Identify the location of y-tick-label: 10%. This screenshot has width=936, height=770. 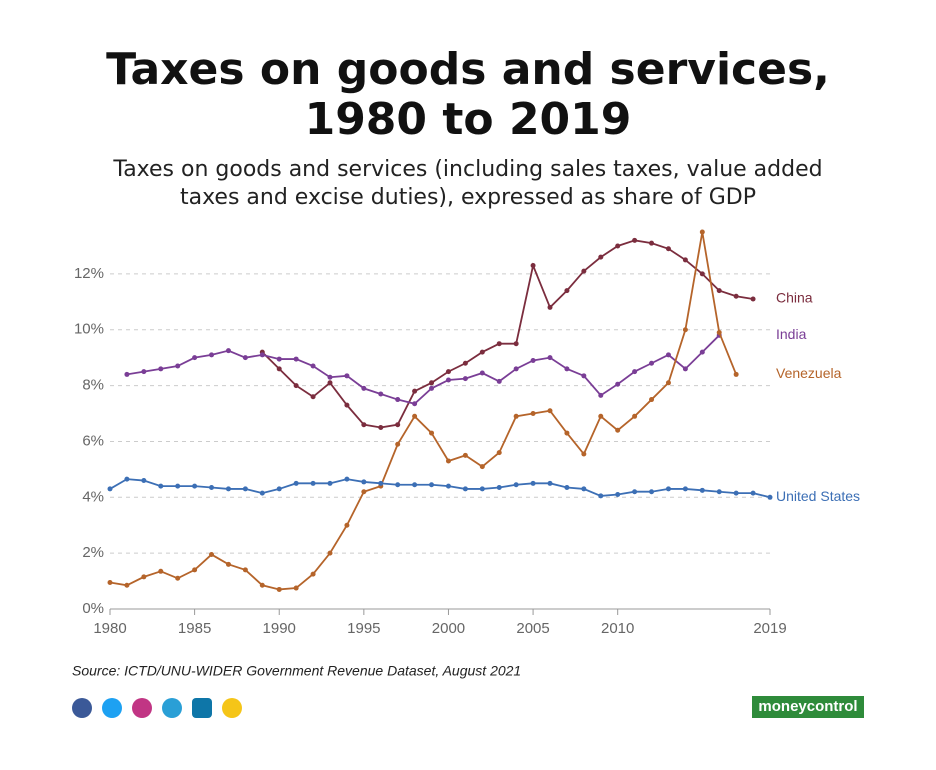
(89, 329).